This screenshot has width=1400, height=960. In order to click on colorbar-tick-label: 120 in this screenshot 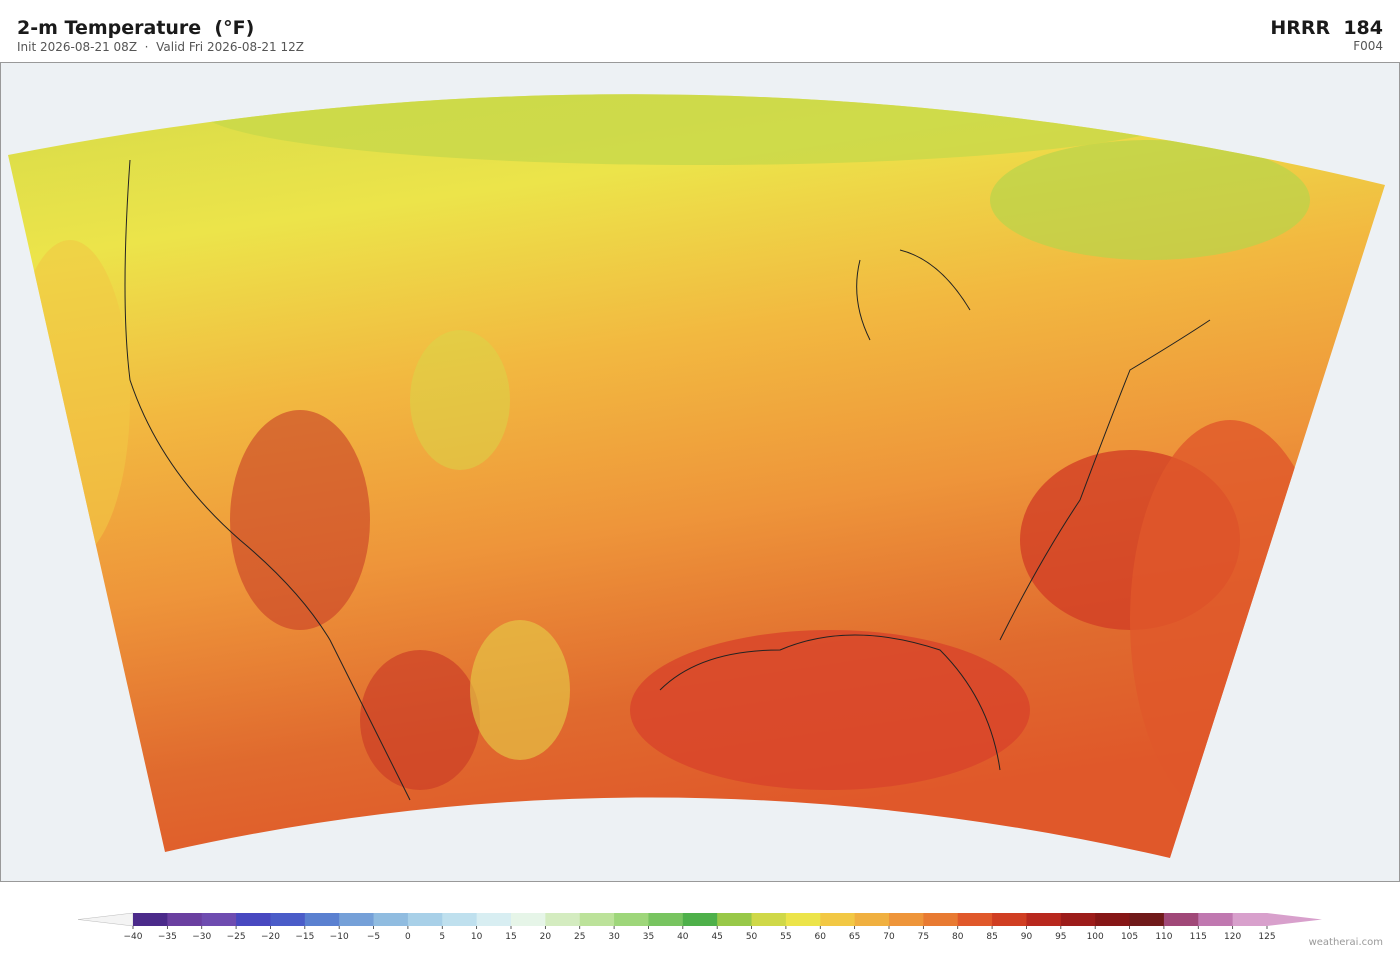, I will do `click(1232, 937)`.